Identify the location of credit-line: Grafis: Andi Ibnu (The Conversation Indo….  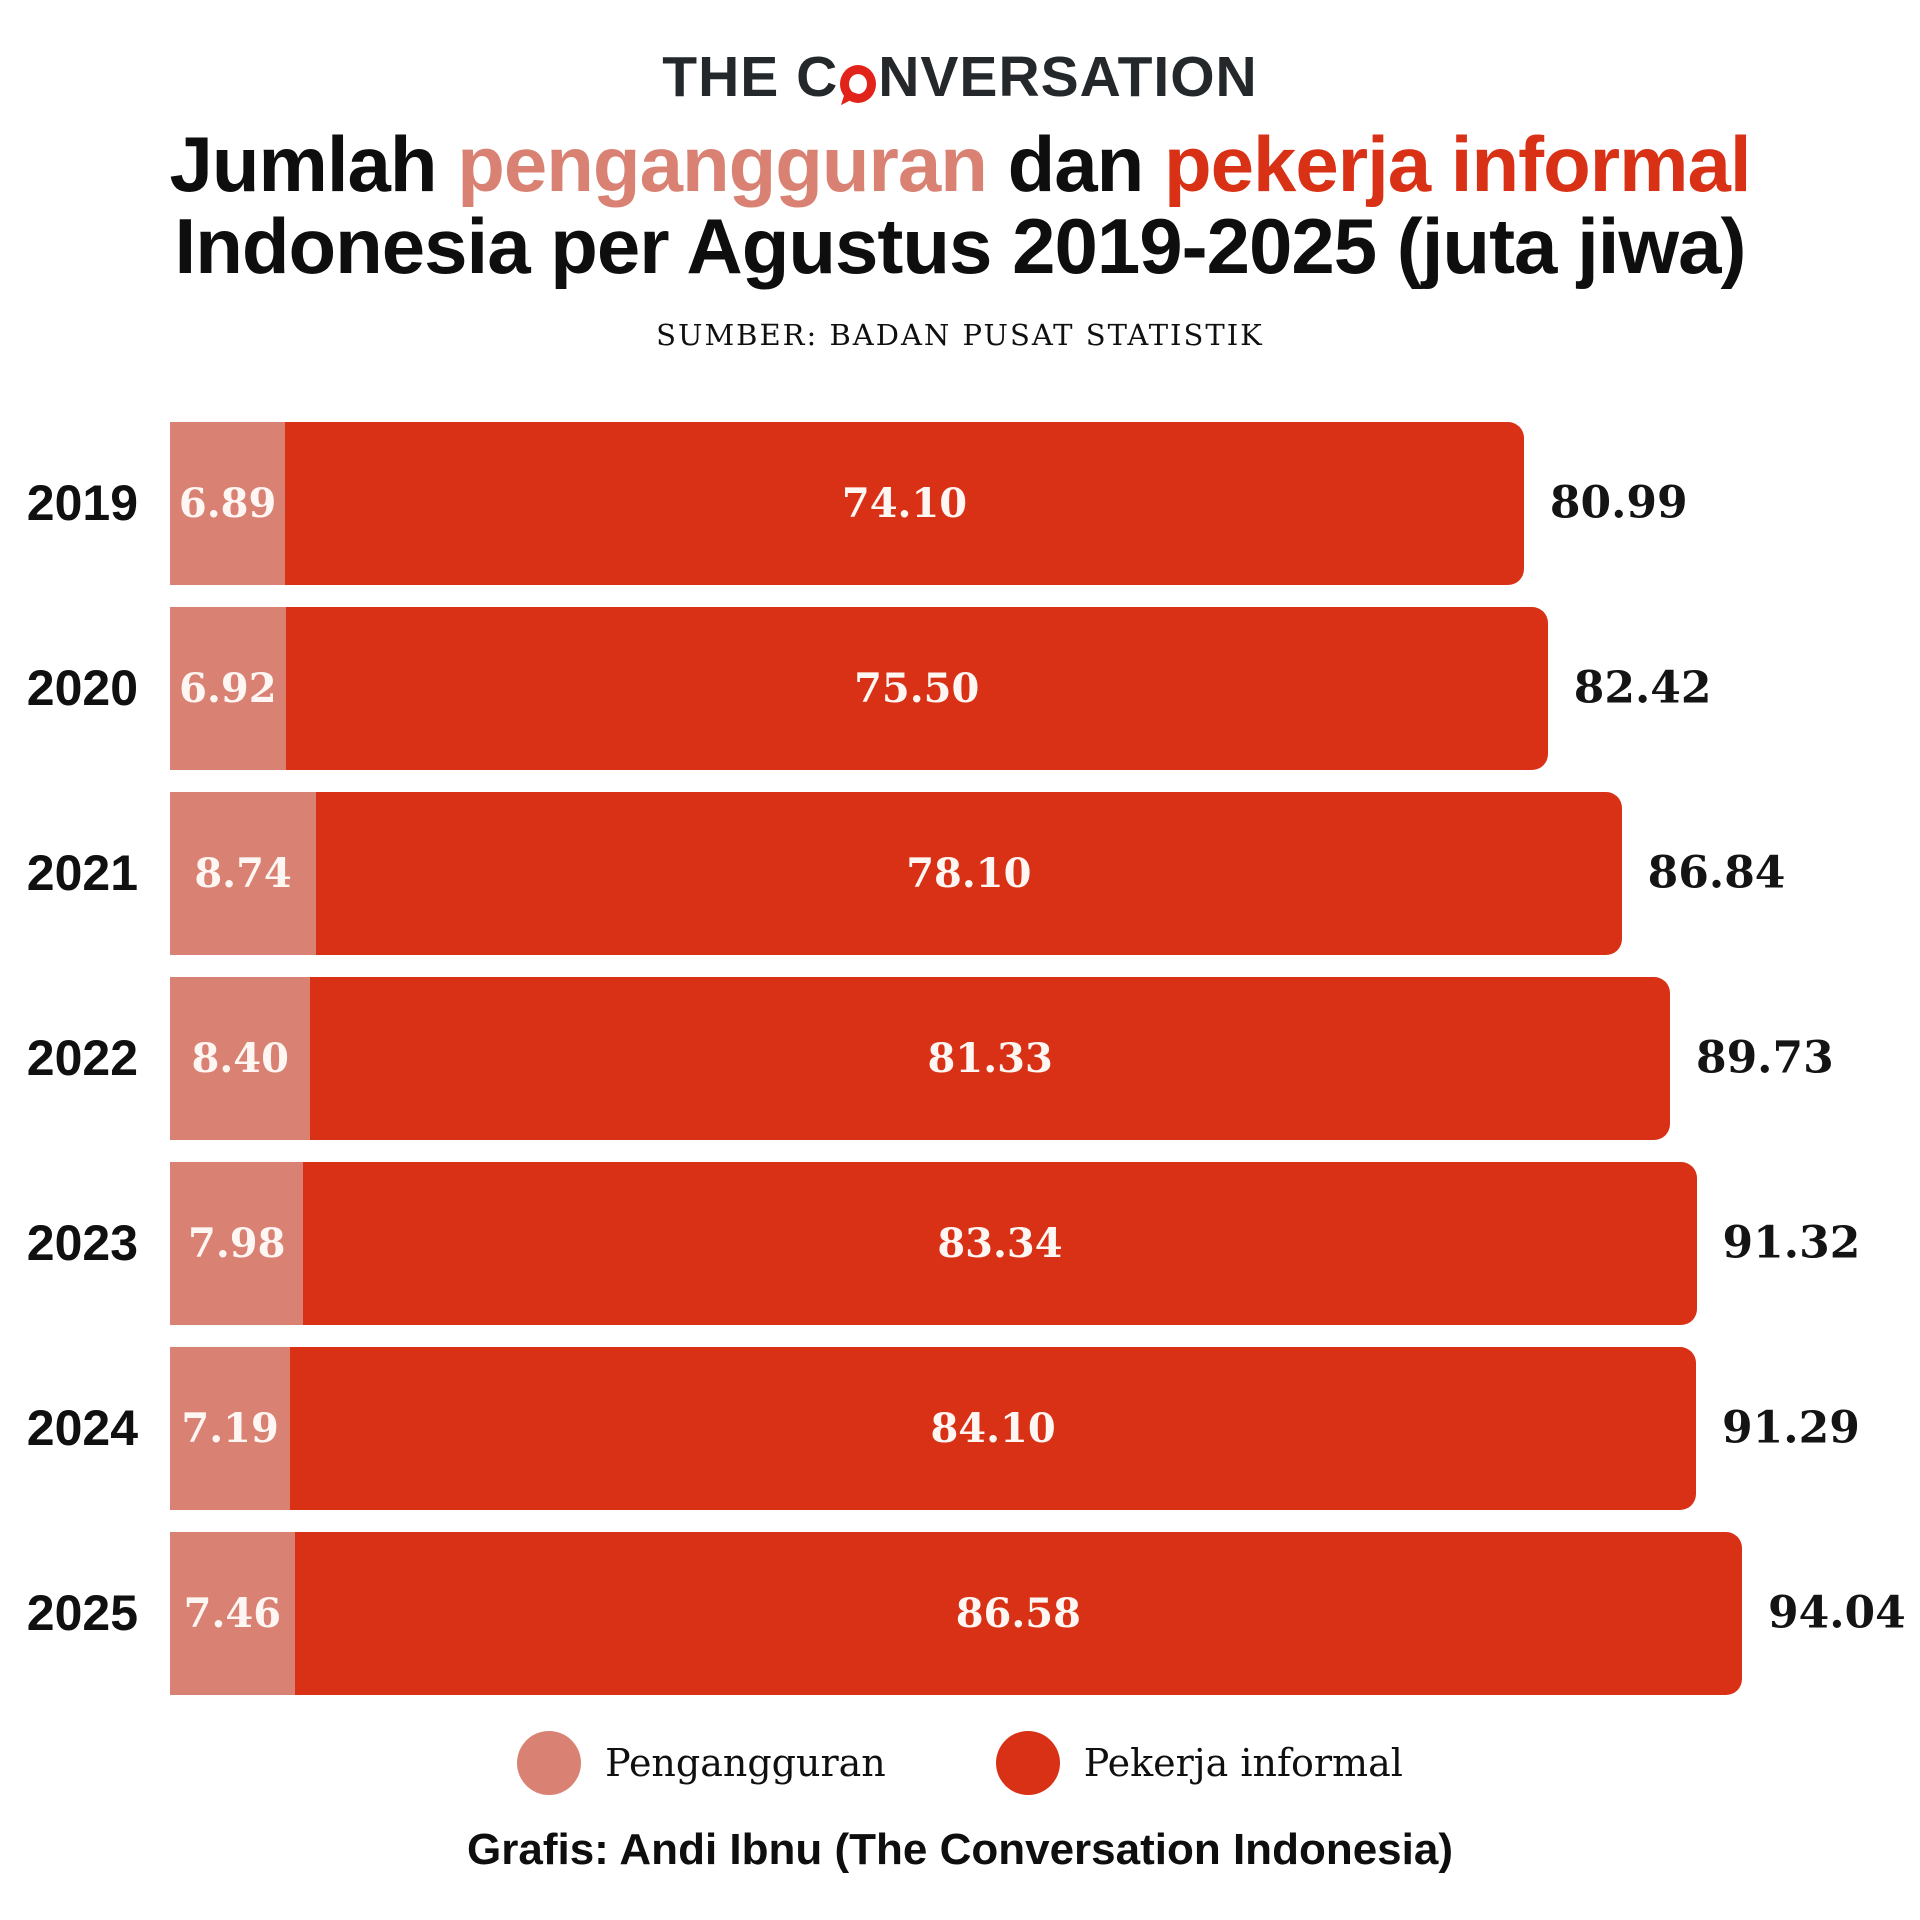
(960, 1849).